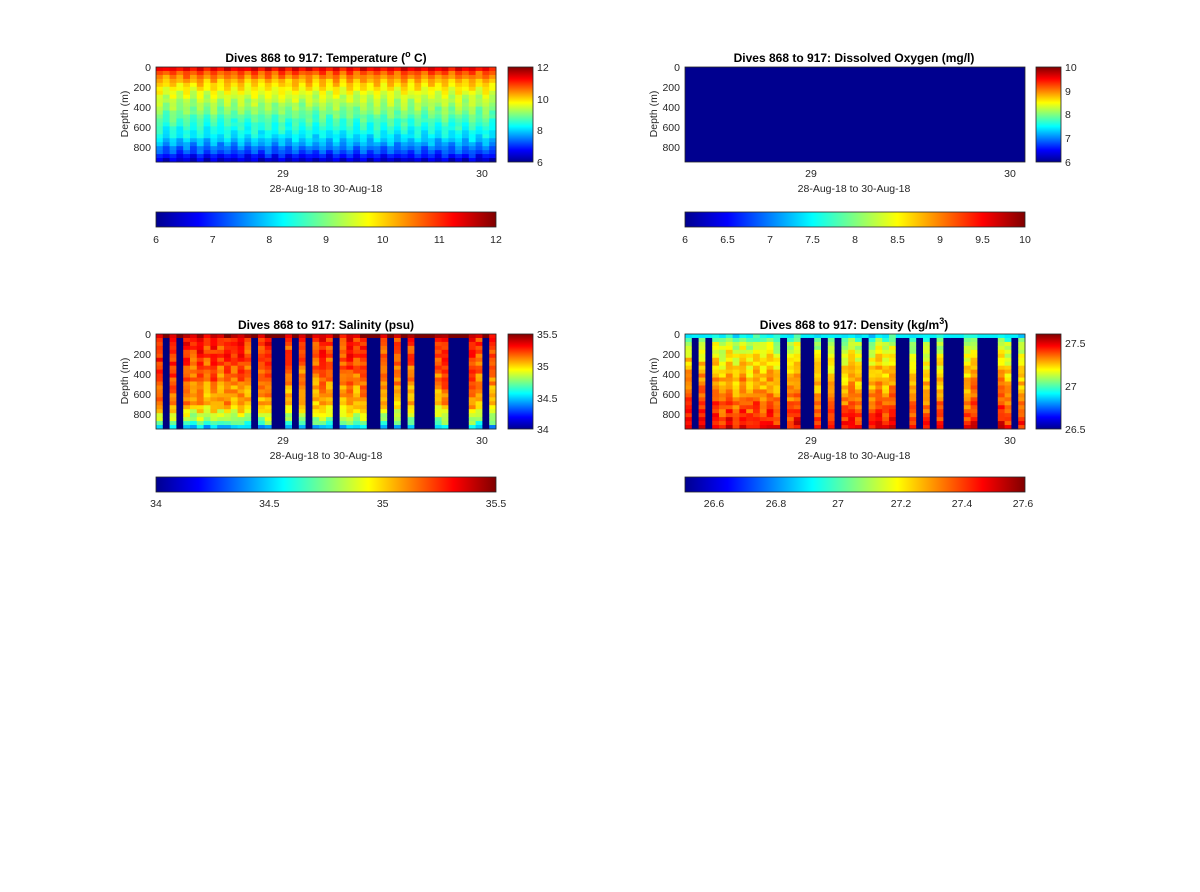 This screenshot has width=1200, height=892. Describe the element at coordinates (855, 114) in the screenshot. I see `oxygen-axes-box` at that location.